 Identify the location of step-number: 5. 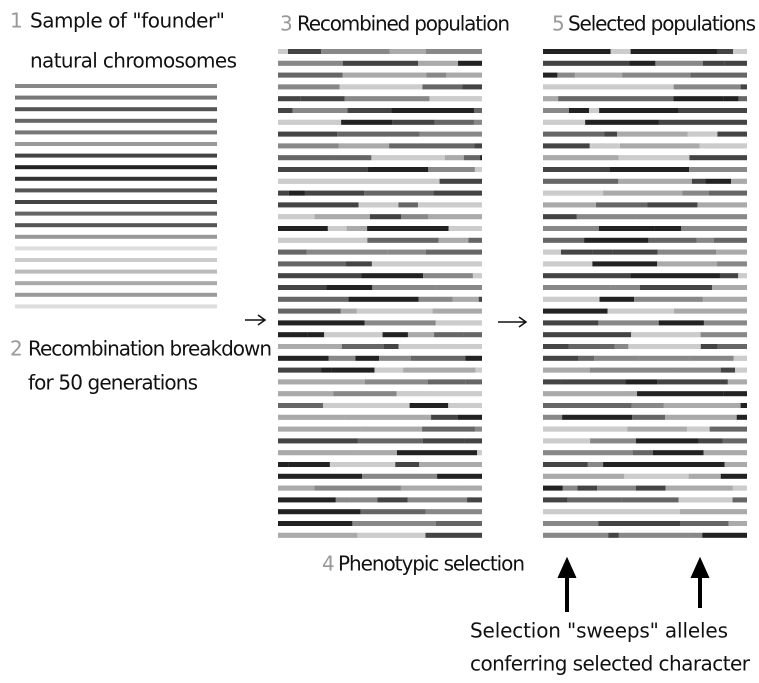
(558, 24).